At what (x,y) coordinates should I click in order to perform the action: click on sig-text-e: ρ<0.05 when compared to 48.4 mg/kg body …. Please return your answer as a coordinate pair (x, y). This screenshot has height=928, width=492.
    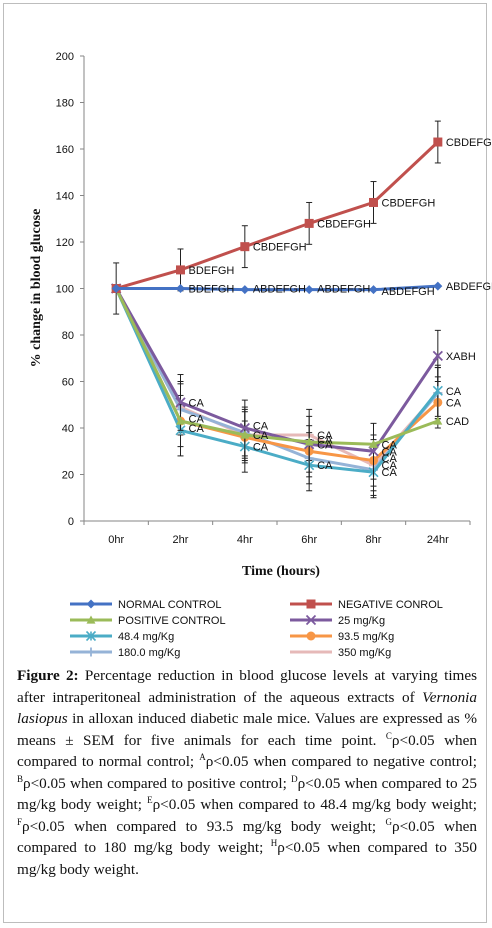
    Looking at the image, I should click on (314, 804).